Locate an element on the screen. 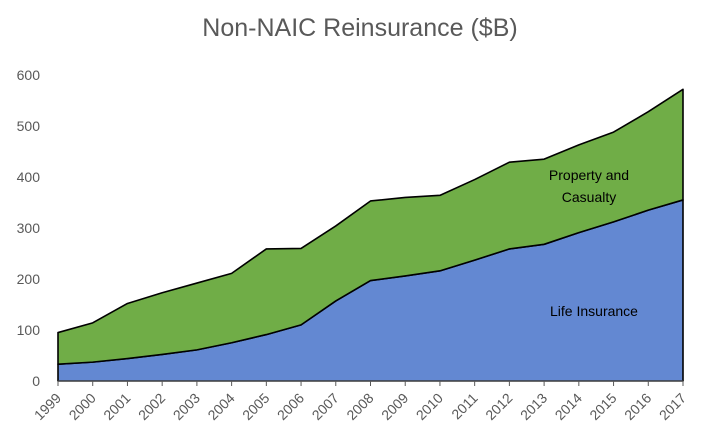 The image size is (720, 448). x-tick-label: 2010 is located at coordinates (429, 406).